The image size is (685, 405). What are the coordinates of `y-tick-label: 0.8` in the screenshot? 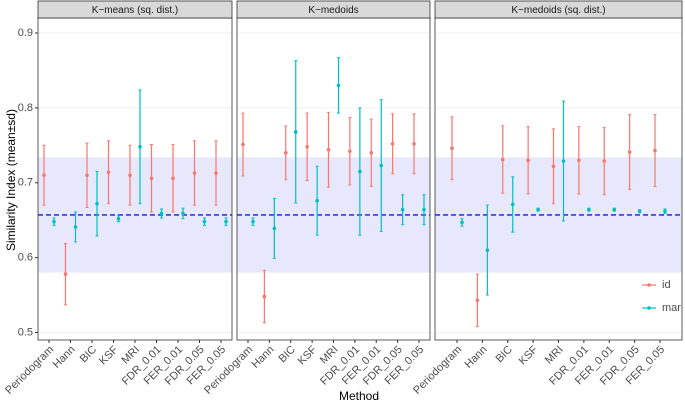 It's located at (25, 108).